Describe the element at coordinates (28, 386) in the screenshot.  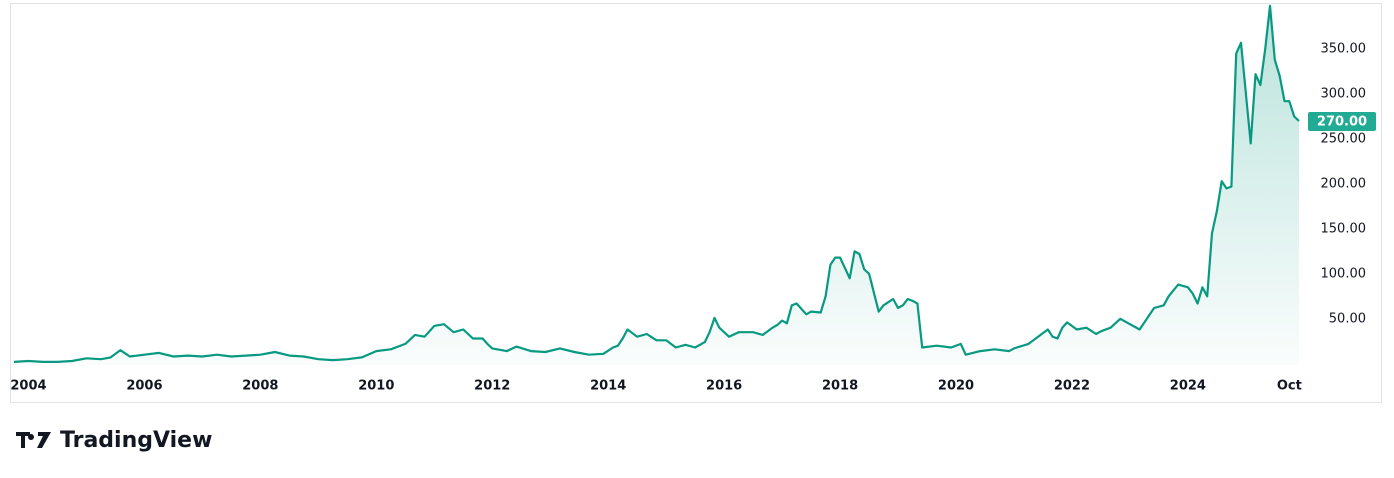
I see `x-tick-label: 2004` at that location.